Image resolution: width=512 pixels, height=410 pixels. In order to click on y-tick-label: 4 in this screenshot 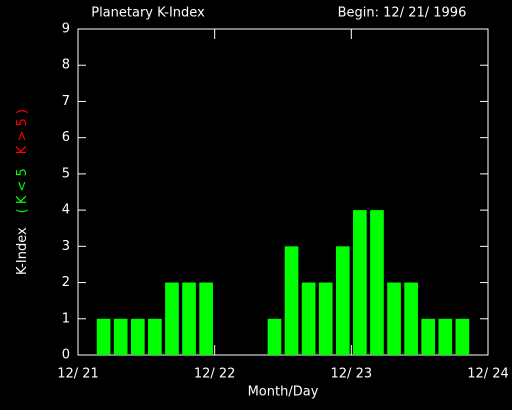, I will do `click(66, 210)`.